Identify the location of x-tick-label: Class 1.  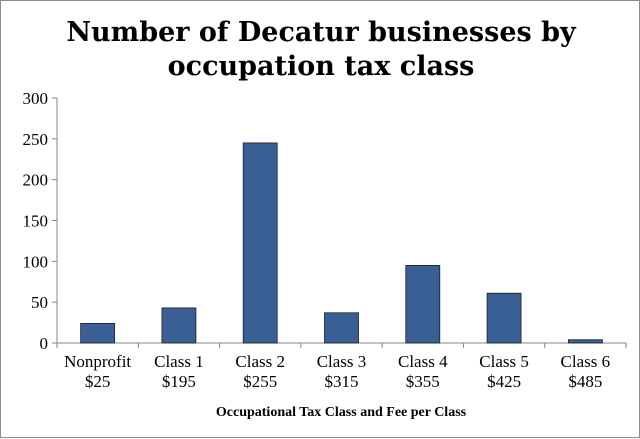
(179, 361).